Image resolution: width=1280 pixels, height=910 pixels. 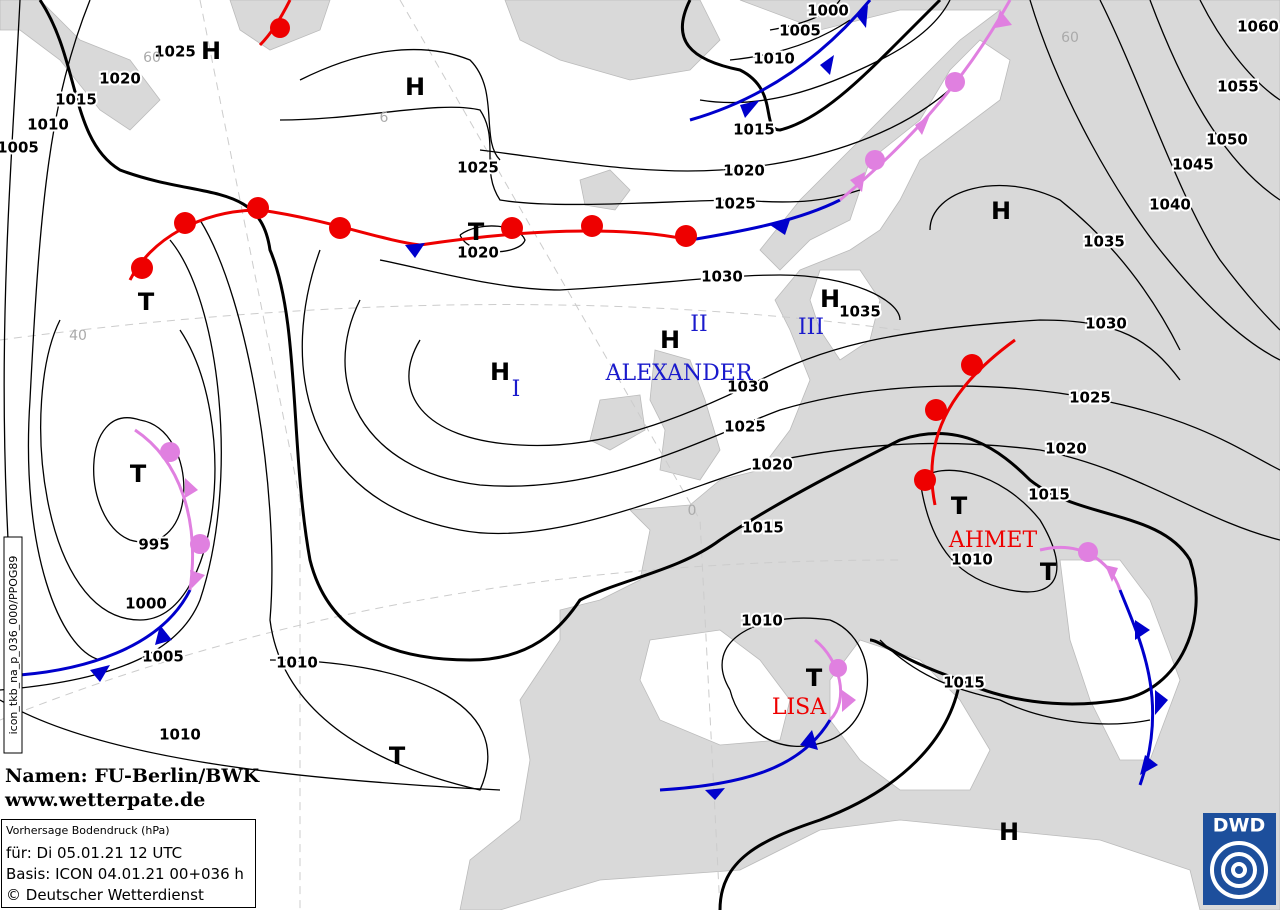 I want to click on system-numeral: I, so click(x=516, y=389).